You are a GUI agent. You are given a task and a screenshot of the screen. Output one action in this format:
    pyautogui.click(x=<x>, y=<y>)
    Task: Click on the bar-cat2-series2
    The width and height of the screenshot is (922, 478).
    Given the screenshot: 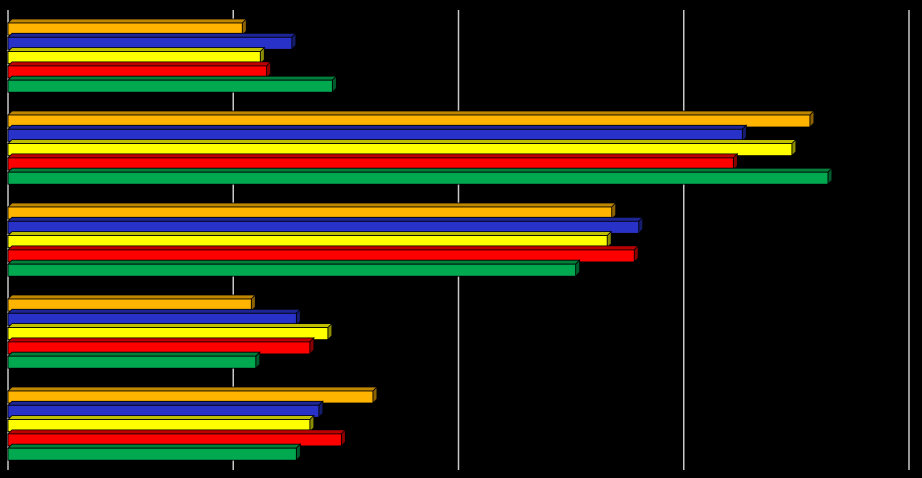 What is the action you would take?
    pyautogui.click(x=377, y=133)
    